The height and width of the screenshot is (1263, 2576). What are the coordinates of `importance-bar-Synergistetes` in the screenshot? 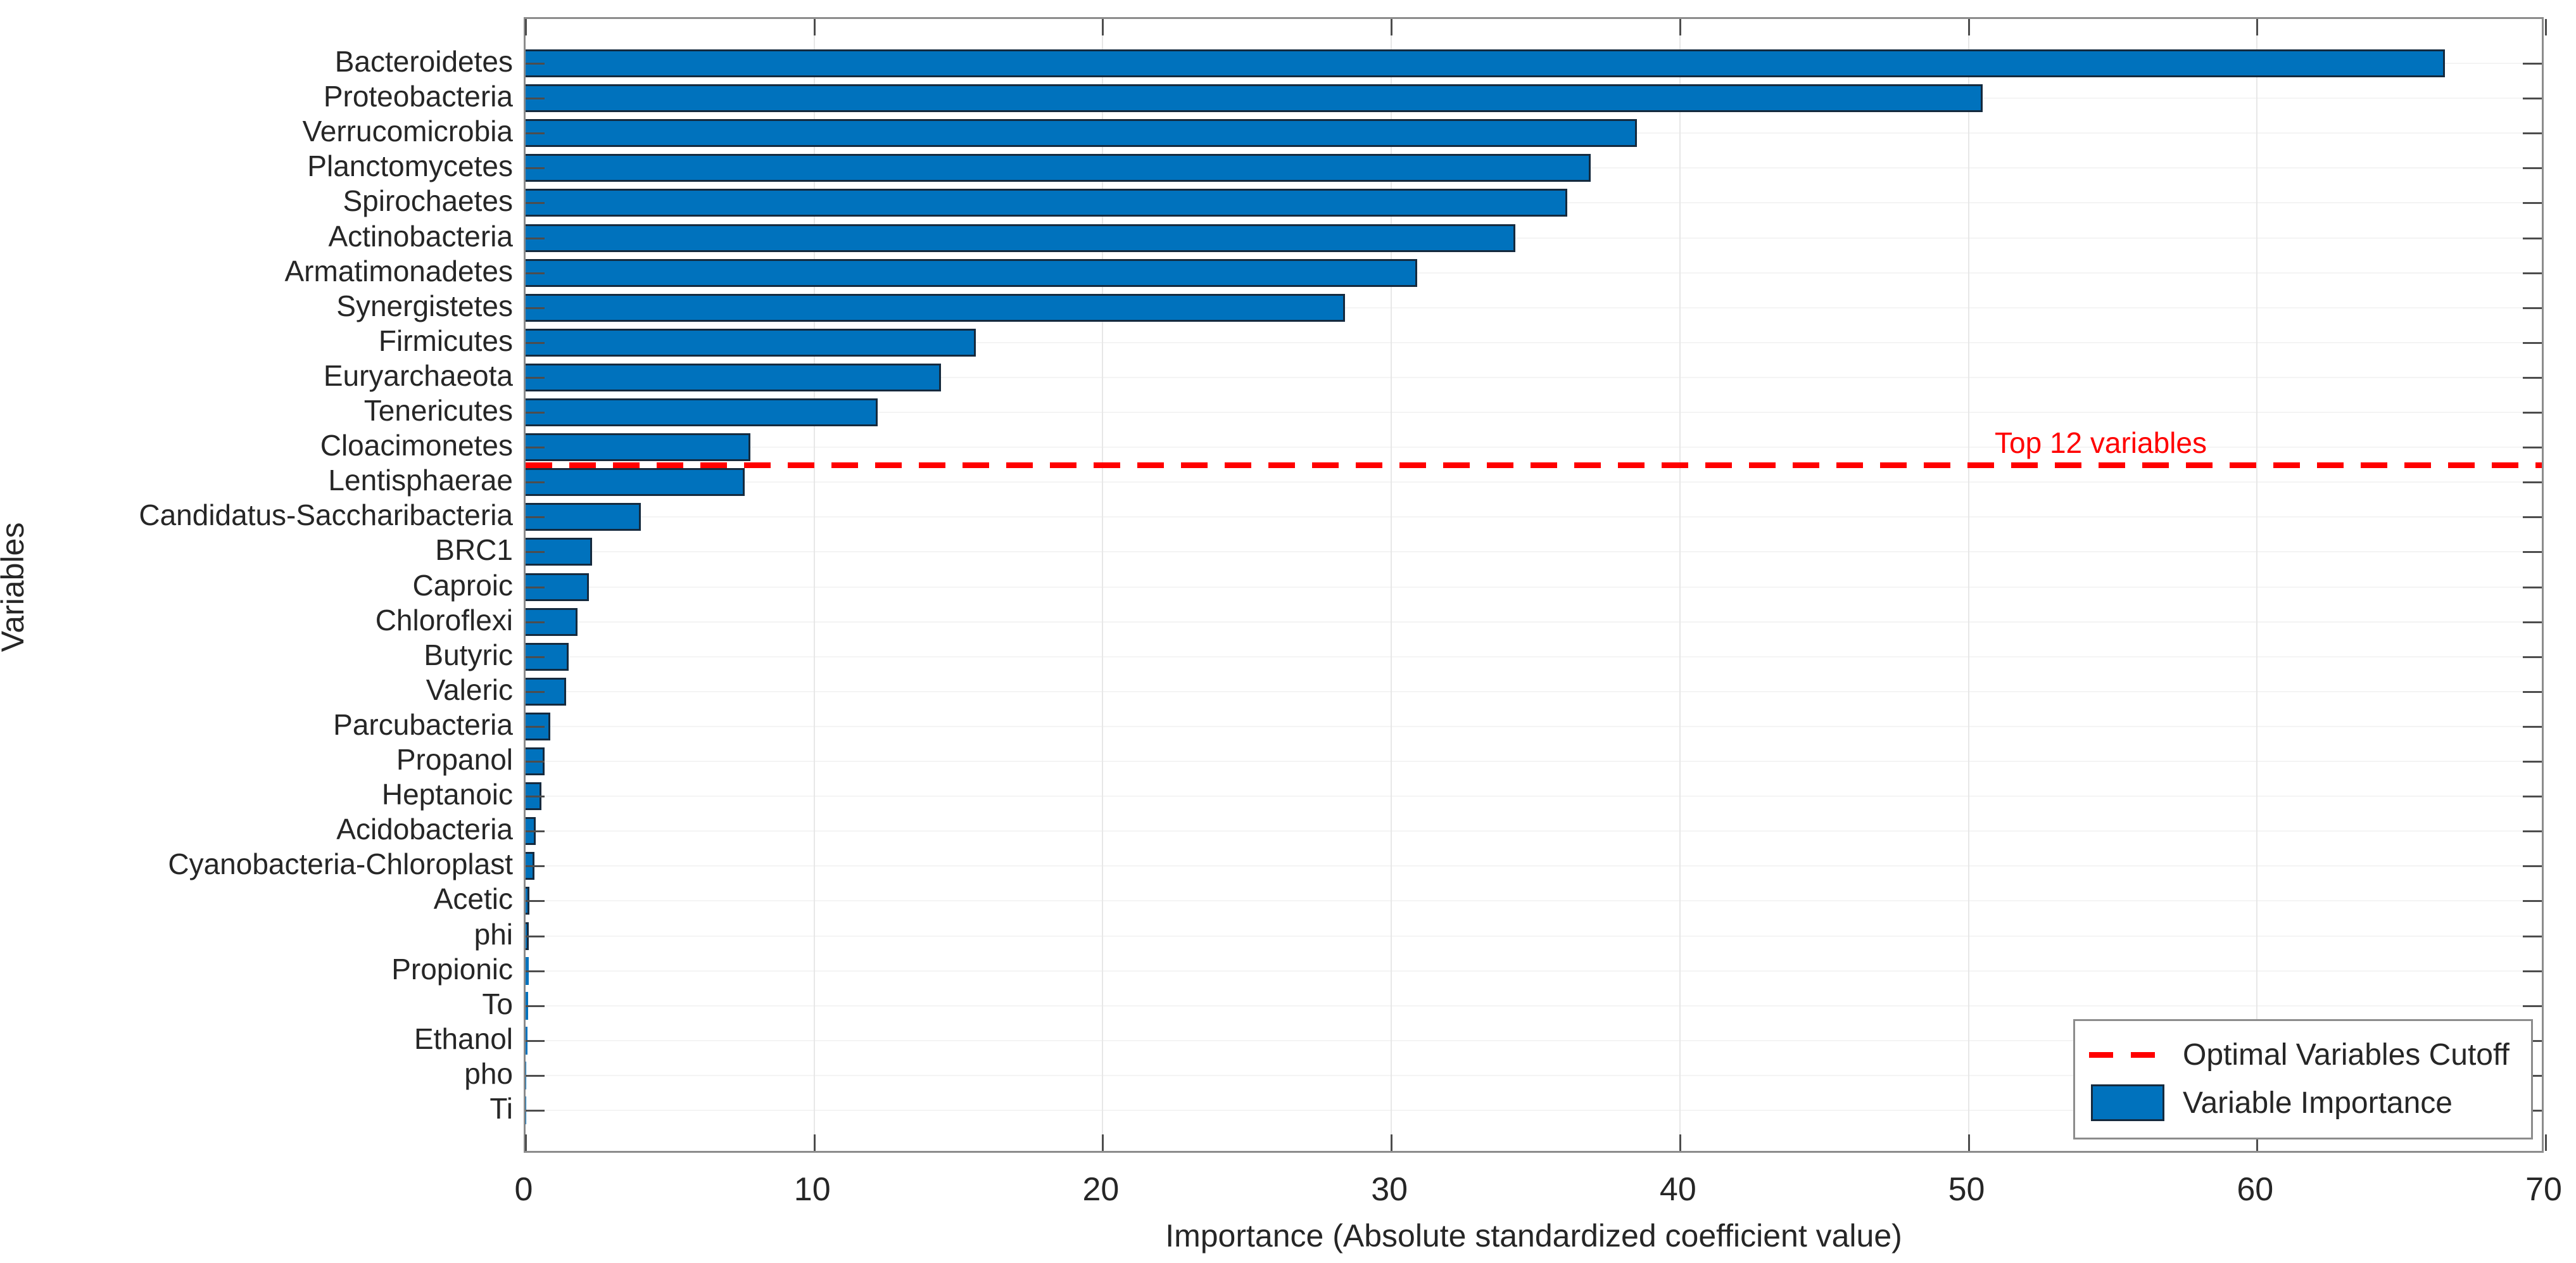 It's located at (936, 307).